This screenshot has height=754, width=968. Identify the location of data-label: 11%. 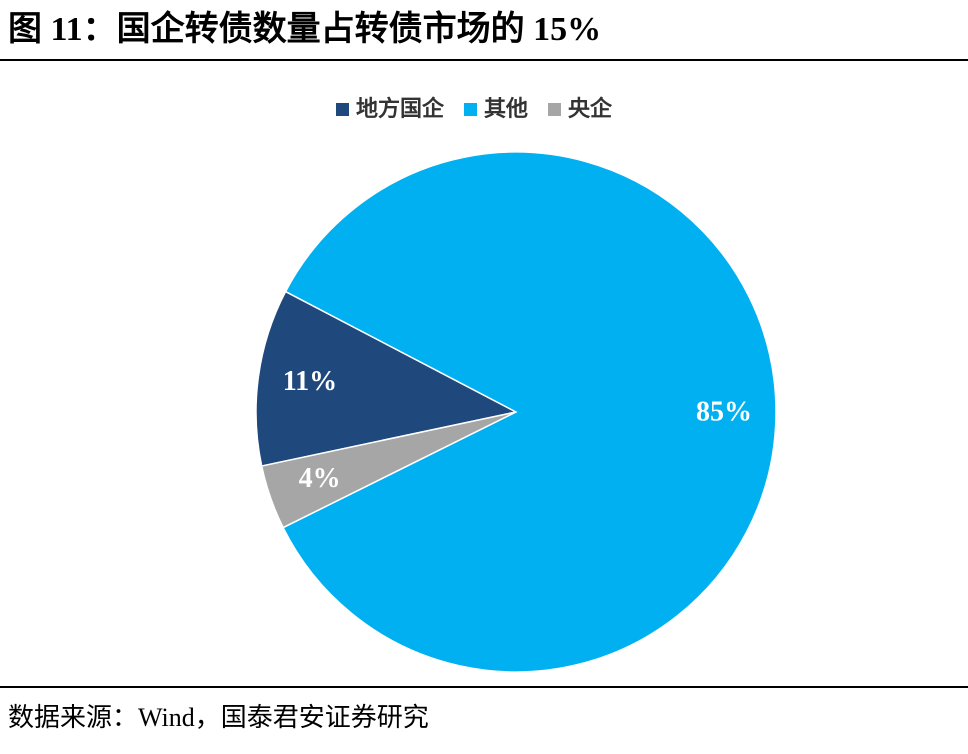
(310, 381).